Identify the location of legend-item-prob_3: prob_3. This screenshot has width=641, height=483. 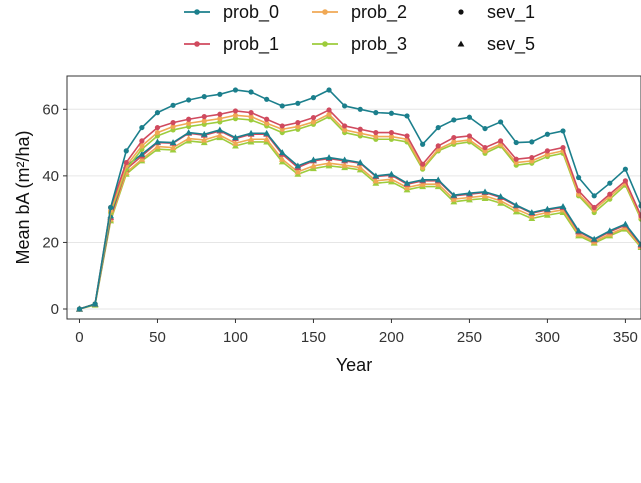
(359, 44).